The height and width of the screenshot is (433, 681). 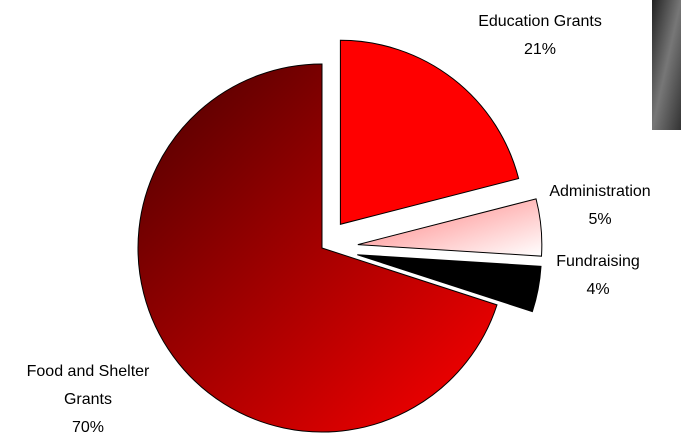 What do you see at coordinates (540, 21) in the screenshot?
I see `category-label: Education Grants` at bounding box center [540, 21].